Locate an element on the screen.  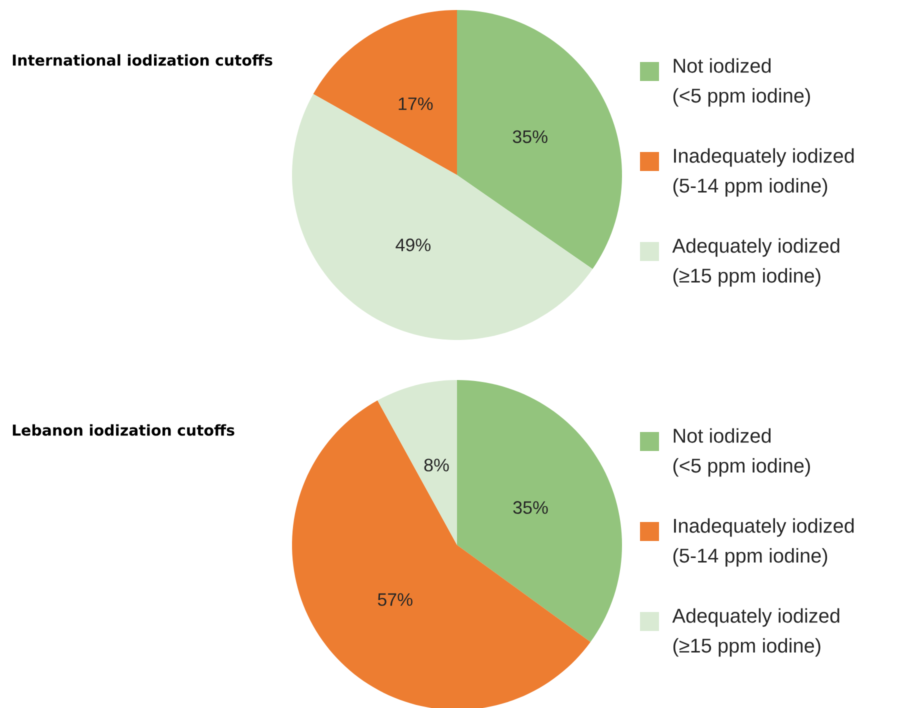
data-label: 8% is located at coordinates (436, 465).